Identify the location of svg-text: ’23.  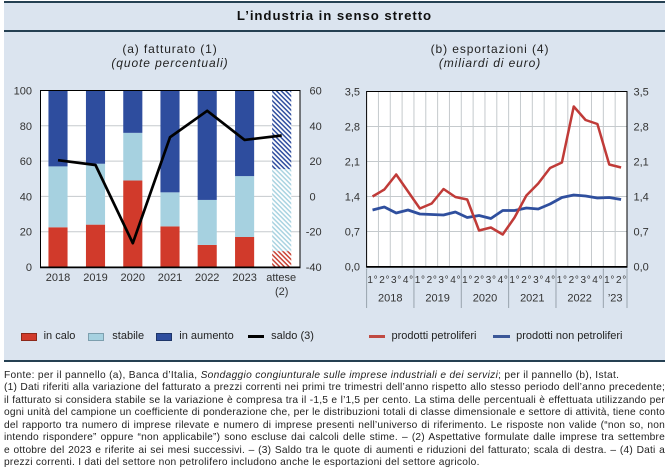
(615, 299).